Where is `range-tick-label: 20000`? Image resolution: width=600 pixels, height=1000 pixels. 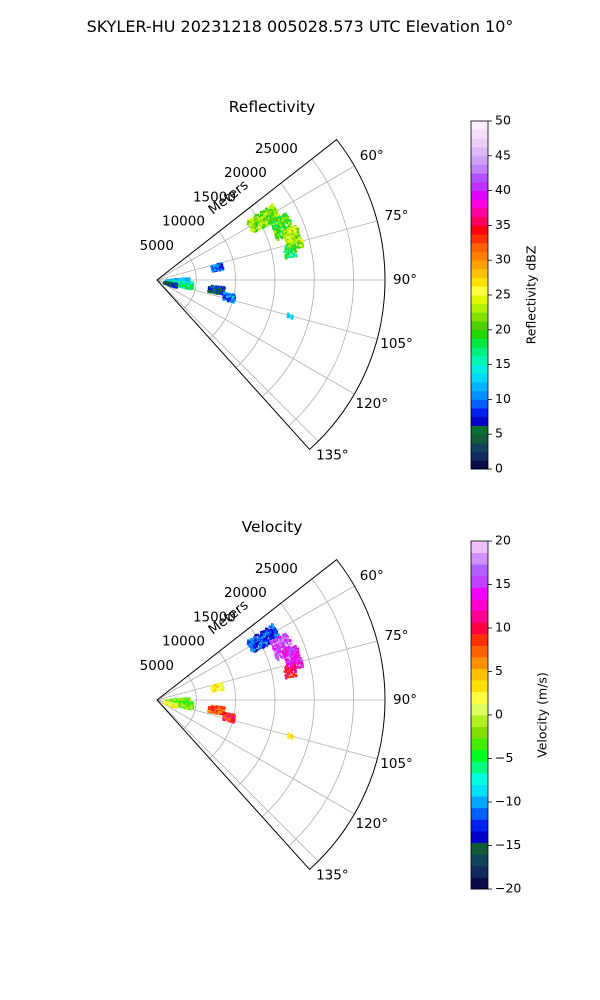 range-tick-label: 20000 is located at coordinates (245, 593).